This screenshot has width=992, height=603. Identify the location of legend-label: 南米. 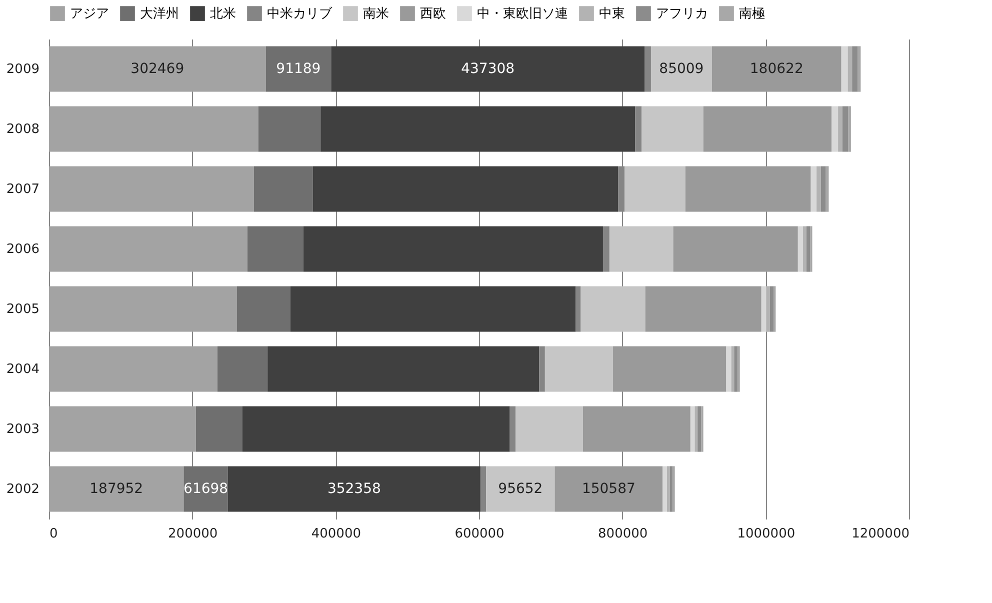
(376, 14).